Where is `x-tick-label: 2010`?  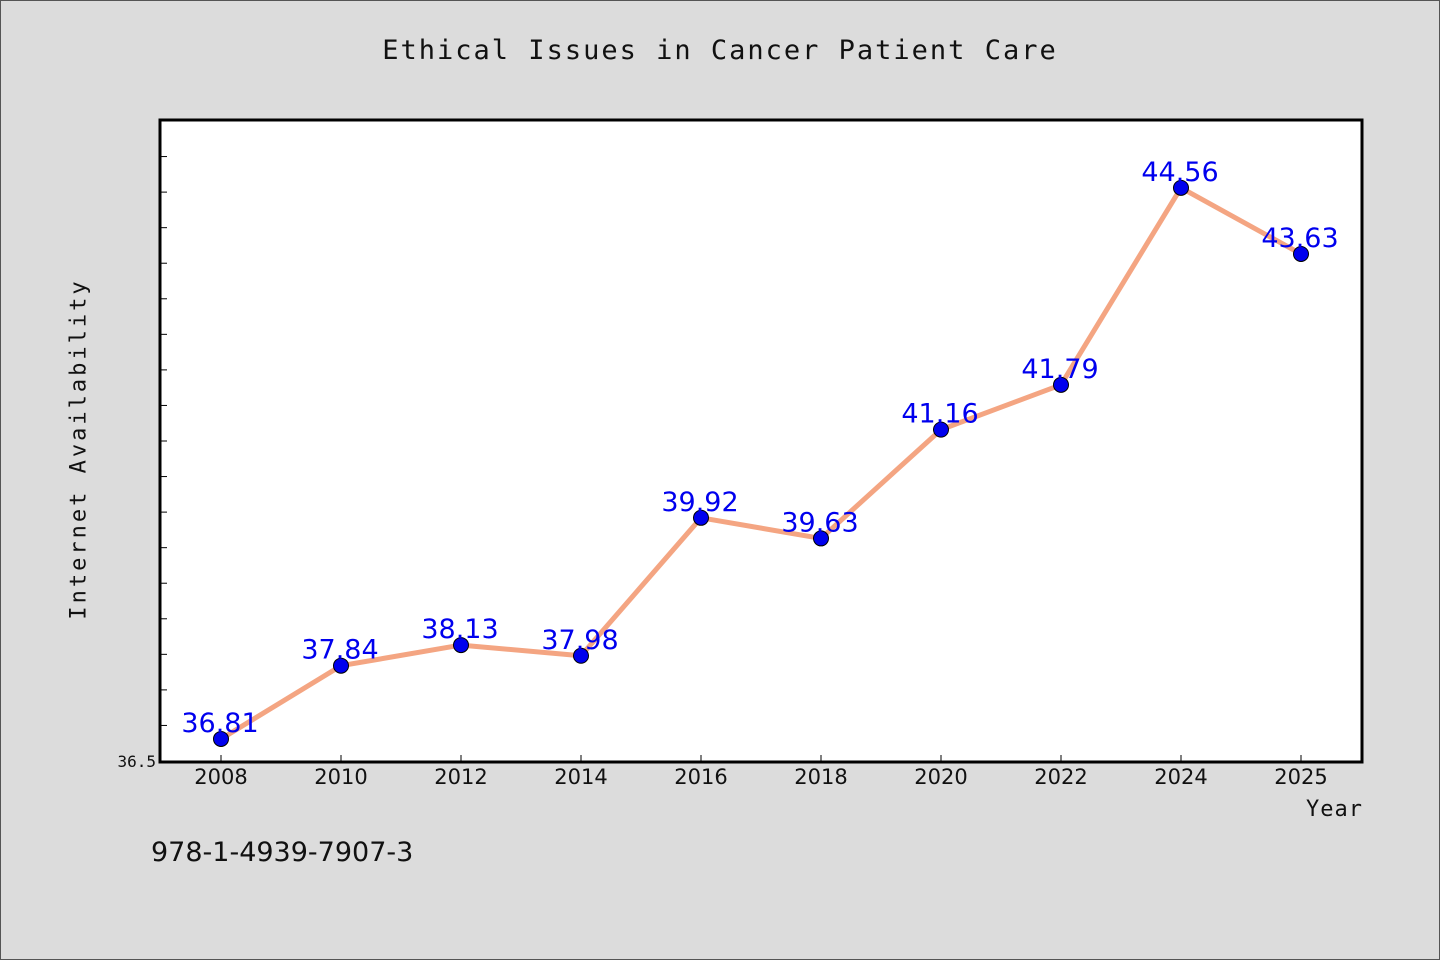 x-tick-label: 2010 is located at coordinates (340, 777).